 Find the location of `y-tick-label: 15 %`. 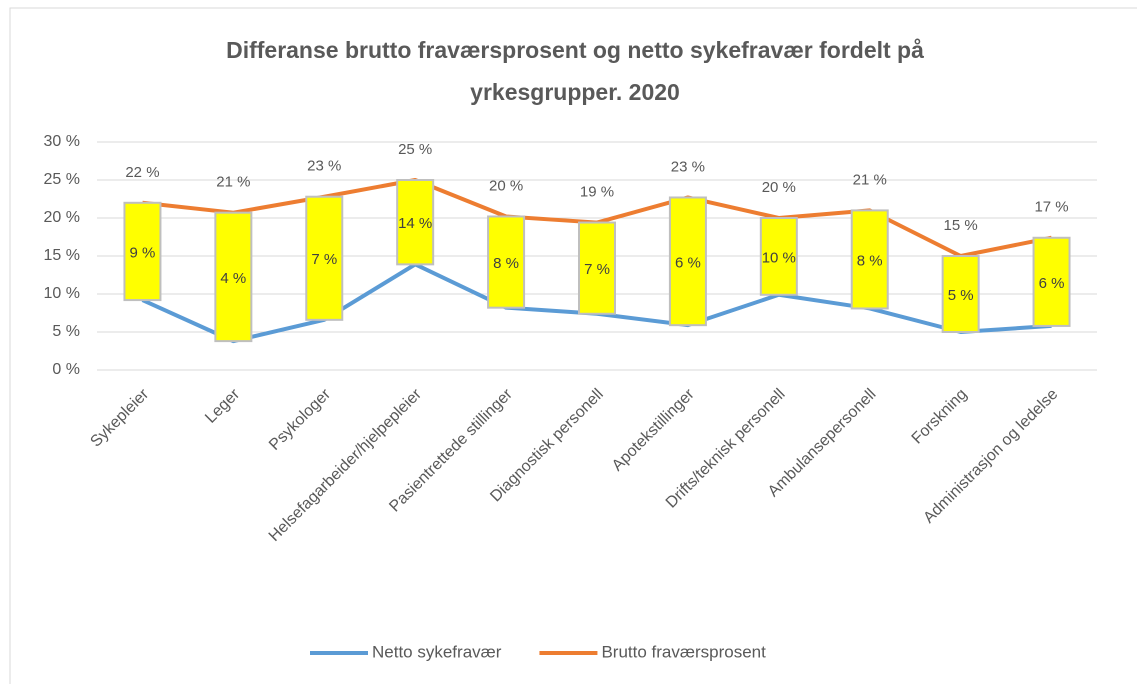

y-tick-label: 15 % is located at coordinates (62, 255).